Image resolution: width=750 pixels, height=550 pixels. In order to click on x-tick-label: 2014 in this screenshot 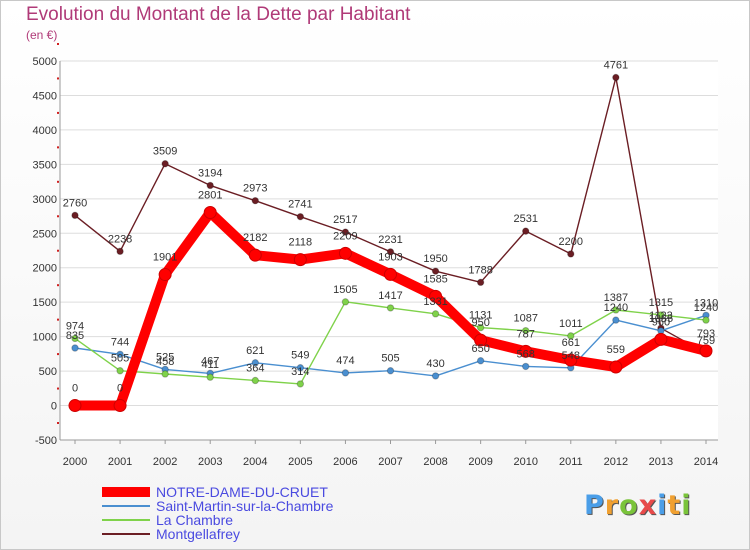, I will do `click(706, 462)`.